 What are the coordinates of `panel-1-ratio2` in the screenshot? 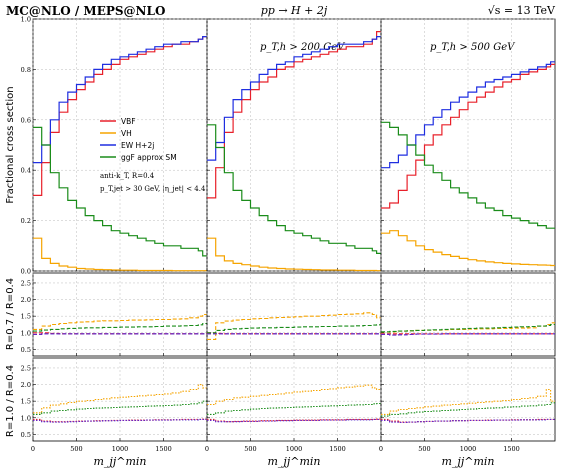 It's located at (294, 399).